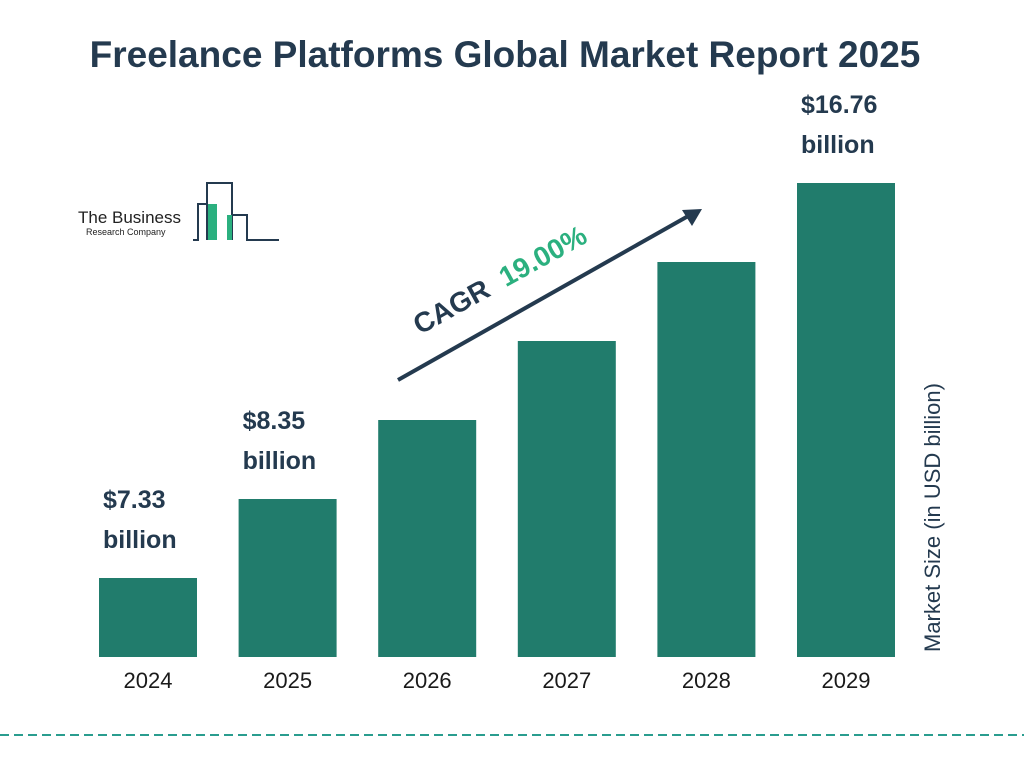 Image resolution: width=1024 pixels, height=768 pixels. Describe the element at coordinates (451, 306) in the screenshot. I see `cagr-prefix: CAGR` at that location.